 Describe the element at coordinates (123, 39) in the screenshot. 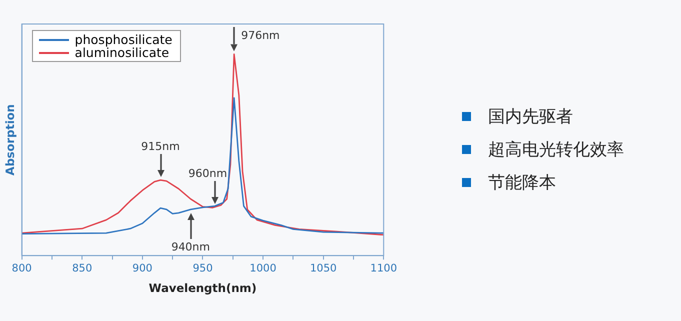

I see `legend-label: phosphosilicate` at that location.